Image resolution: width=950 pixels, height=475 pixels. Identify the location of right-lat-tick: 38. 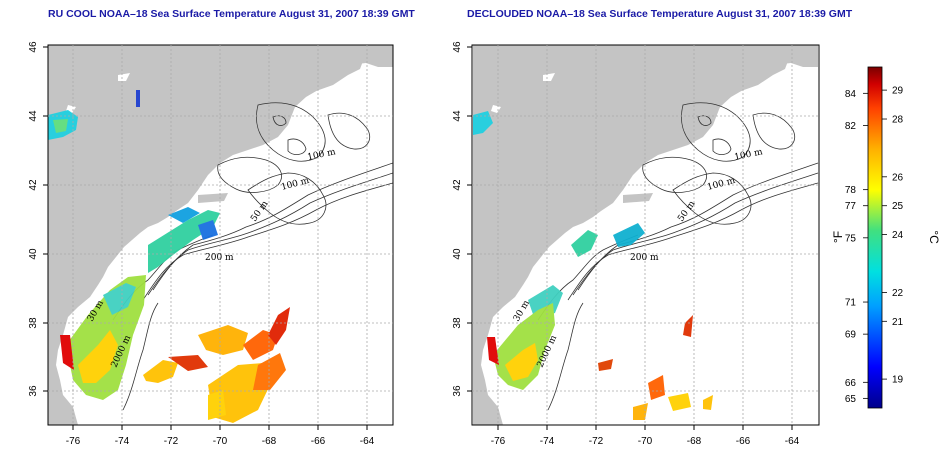
(457, 323).